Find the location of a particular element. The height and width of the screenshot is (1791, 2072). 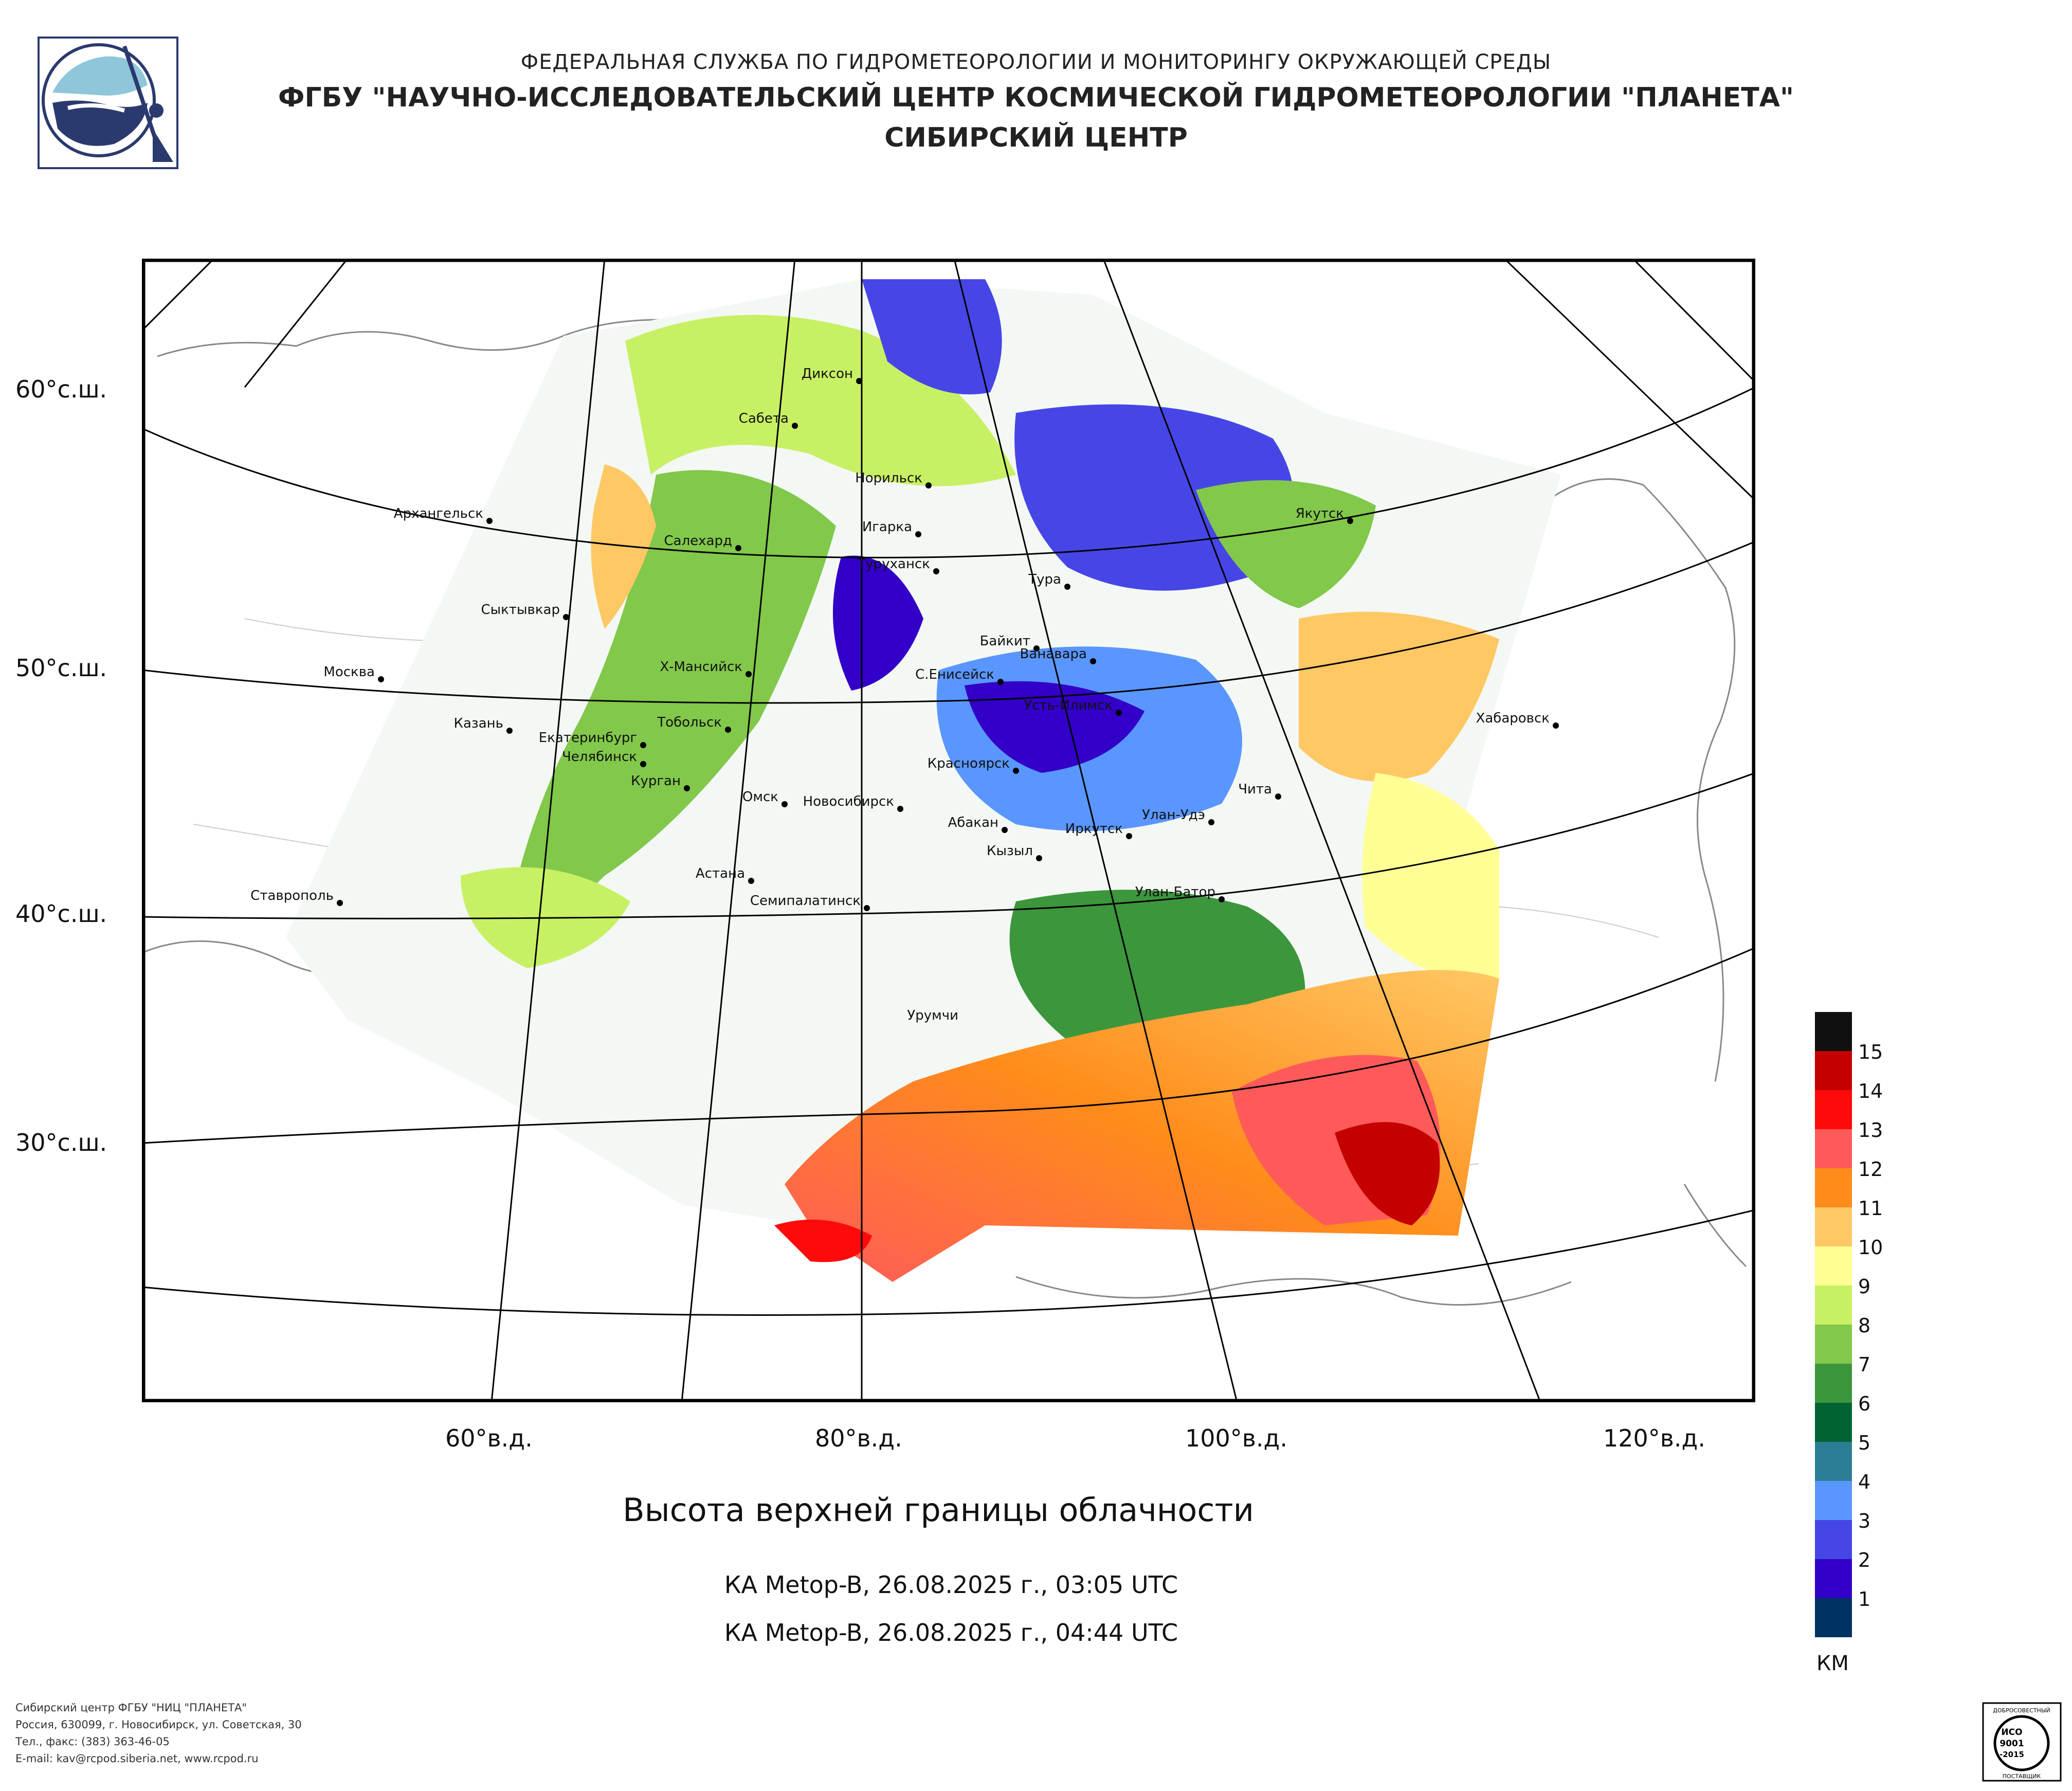

legend-value: 14 is located at coordinates (1870, 1091).